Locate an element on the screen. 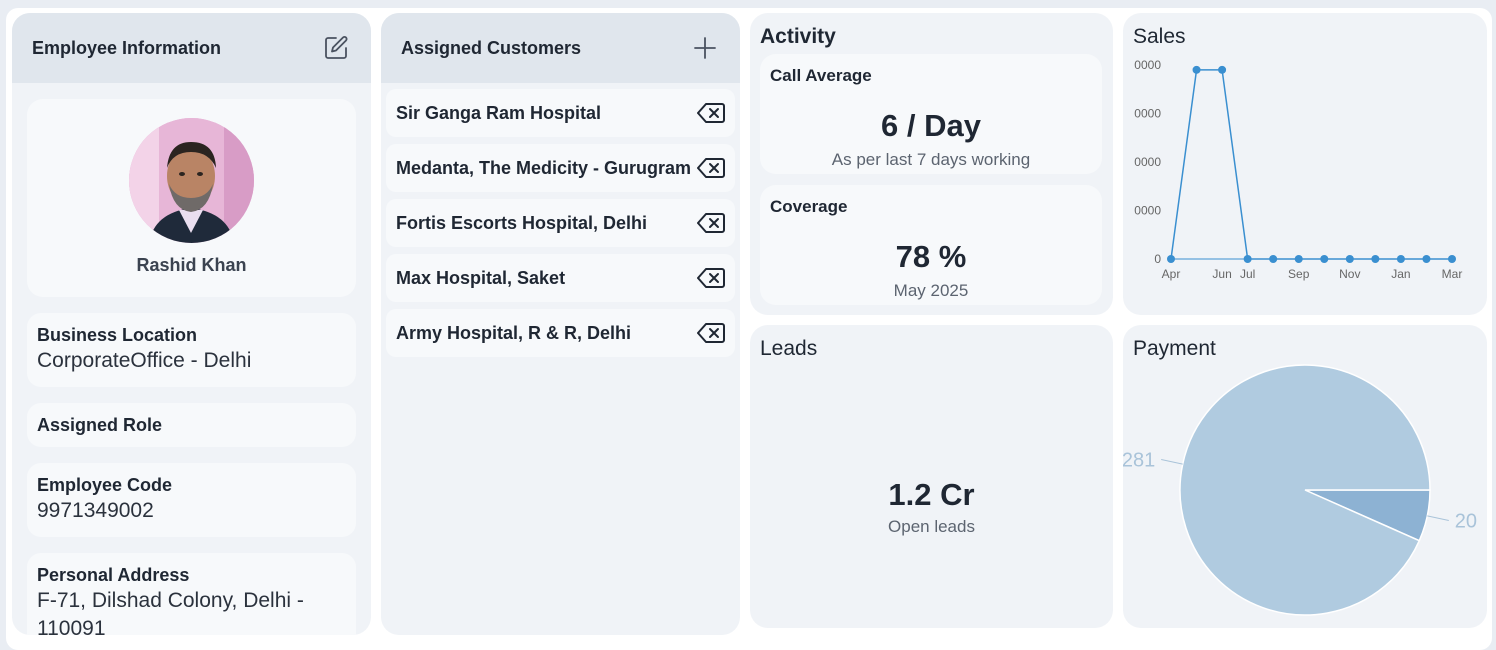 The height and width of the screenshot is (650, 1496). coverage-card: Coverage 78 % May 2025 is located at coordinates (931, 245).